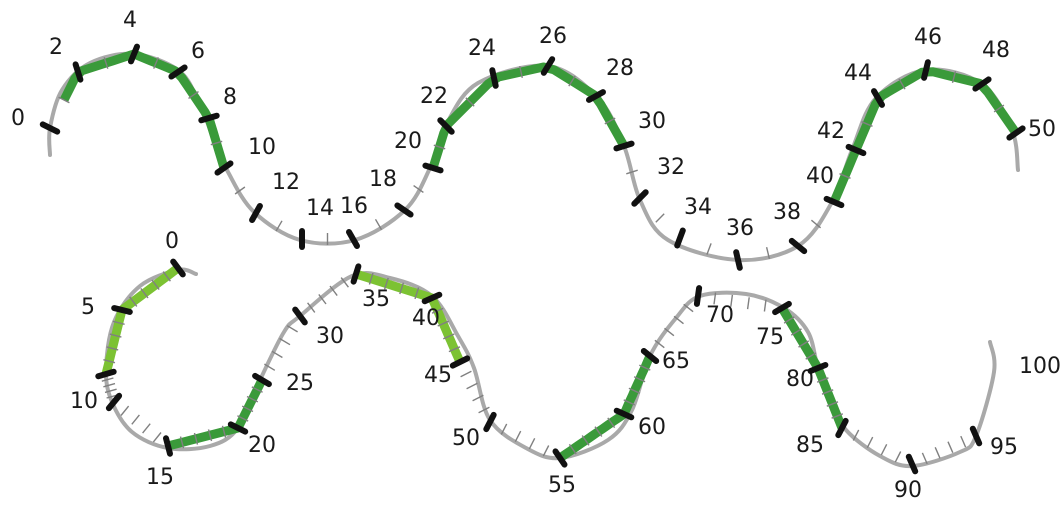 This screenshot has width=1062, height=509. Describe the element at coordinates (908, 490) in the screenshot. I see `tick-label-90: 90` at that location.